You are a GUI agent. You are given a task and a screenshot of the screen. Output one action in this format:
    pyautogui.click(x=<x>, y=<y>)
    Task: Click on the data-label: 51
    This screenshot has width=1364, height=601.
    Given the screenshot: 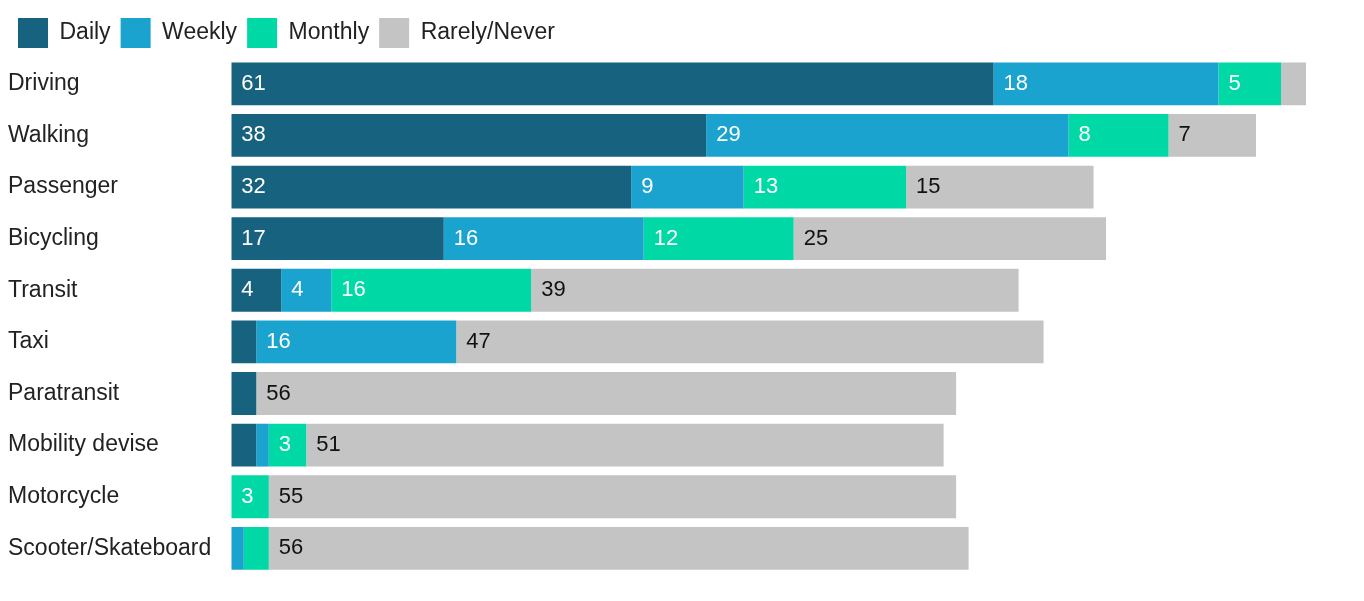 What is the action you would take?
    pyautogui.click(x=328, y=444)
    